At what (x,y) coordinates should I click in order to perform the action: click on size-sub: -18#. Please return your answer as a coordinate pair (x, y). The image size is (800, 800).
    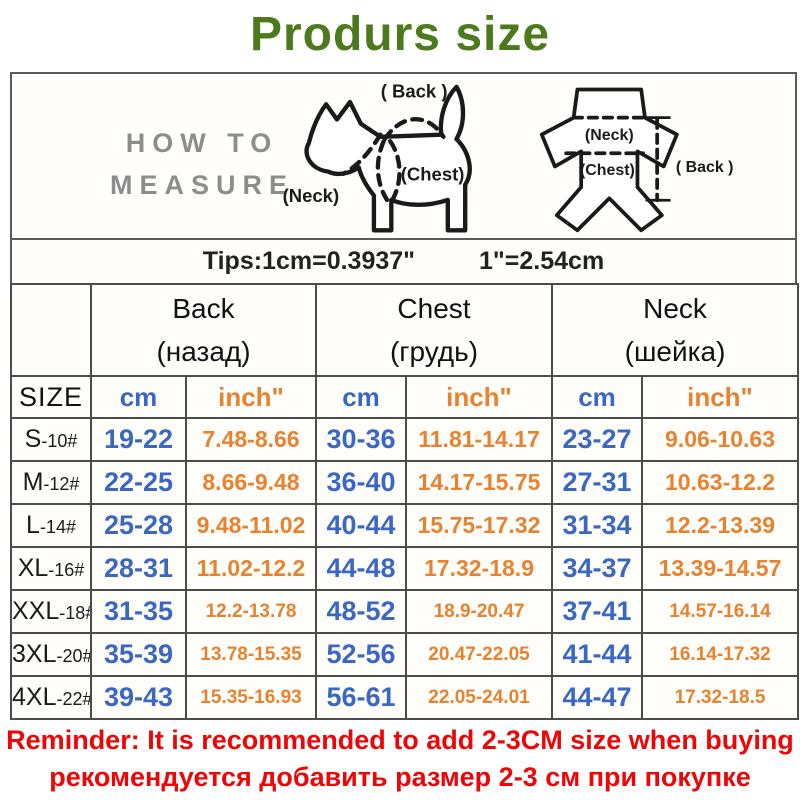
    Looking at the image, I should click on (74, 613).